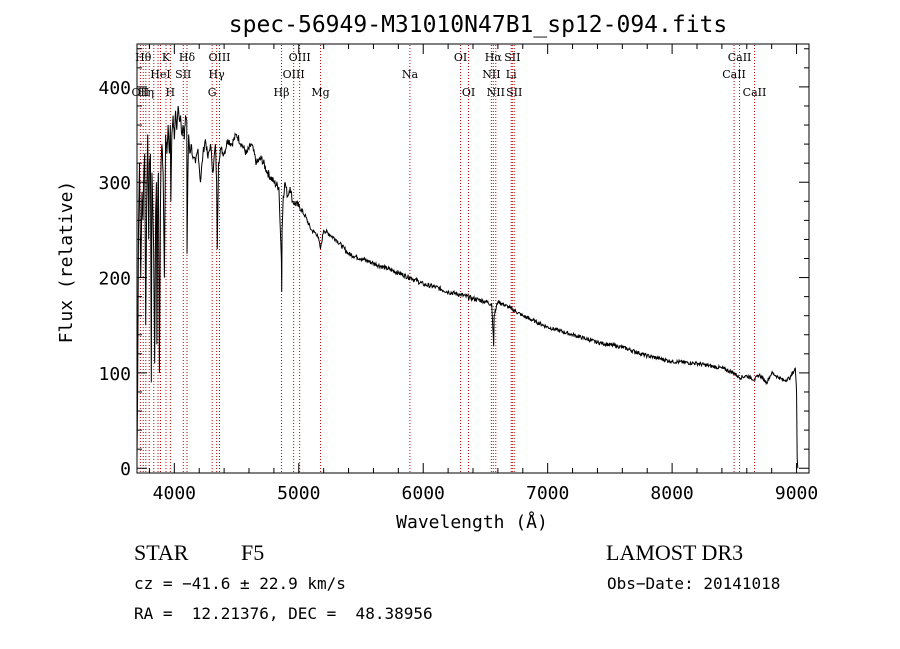 The height and width of the screenshot is (649, 900). Describe the element at coordinates (187, 57) in the screenshot. I see `line-label: Hδ` at that location.